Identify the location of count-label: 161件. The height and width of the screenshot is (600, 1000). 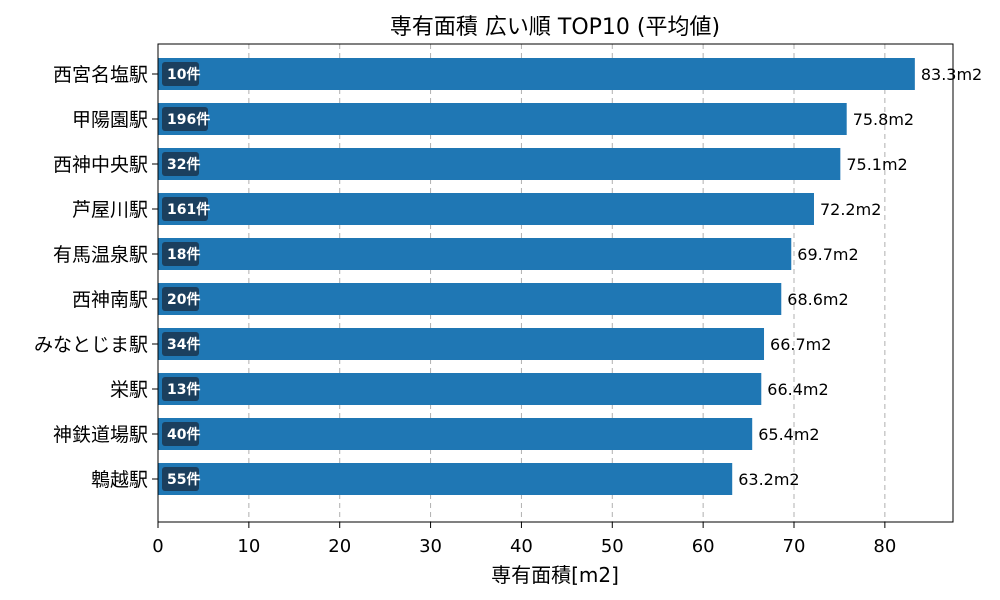
(188, 209).